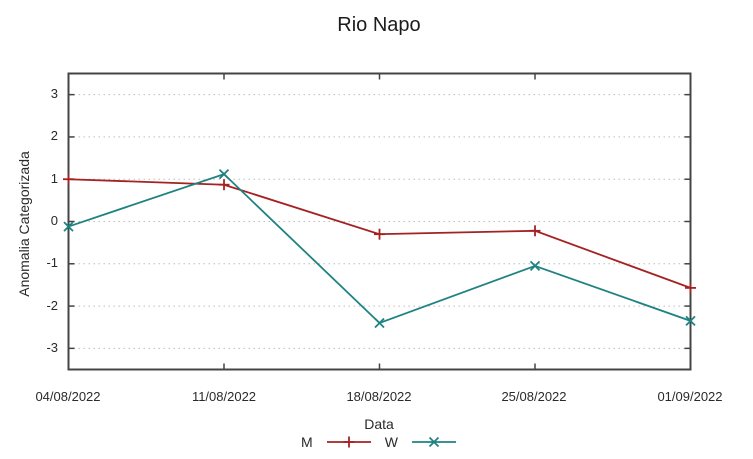 Image resolution: width=753 pixels, height=459 pixels. What do you see at coordinates (379, 442) in the screenshot?
I see `legend: M W` at bounding box center [379, 442].